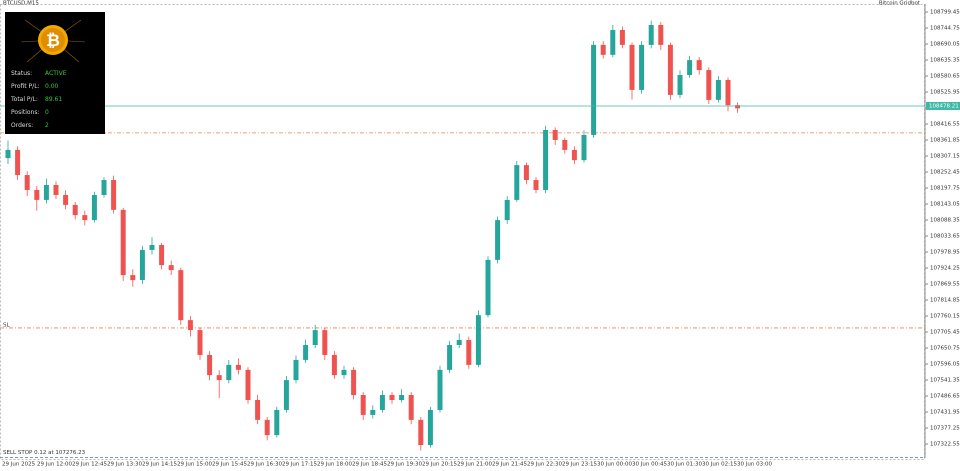 The height and width of the screenshot is (471, 960). What do you see at coordinates (945, 317) in the screenshot?
I see `y-tick-label: 107760.15` at bounding box center [945, 317].